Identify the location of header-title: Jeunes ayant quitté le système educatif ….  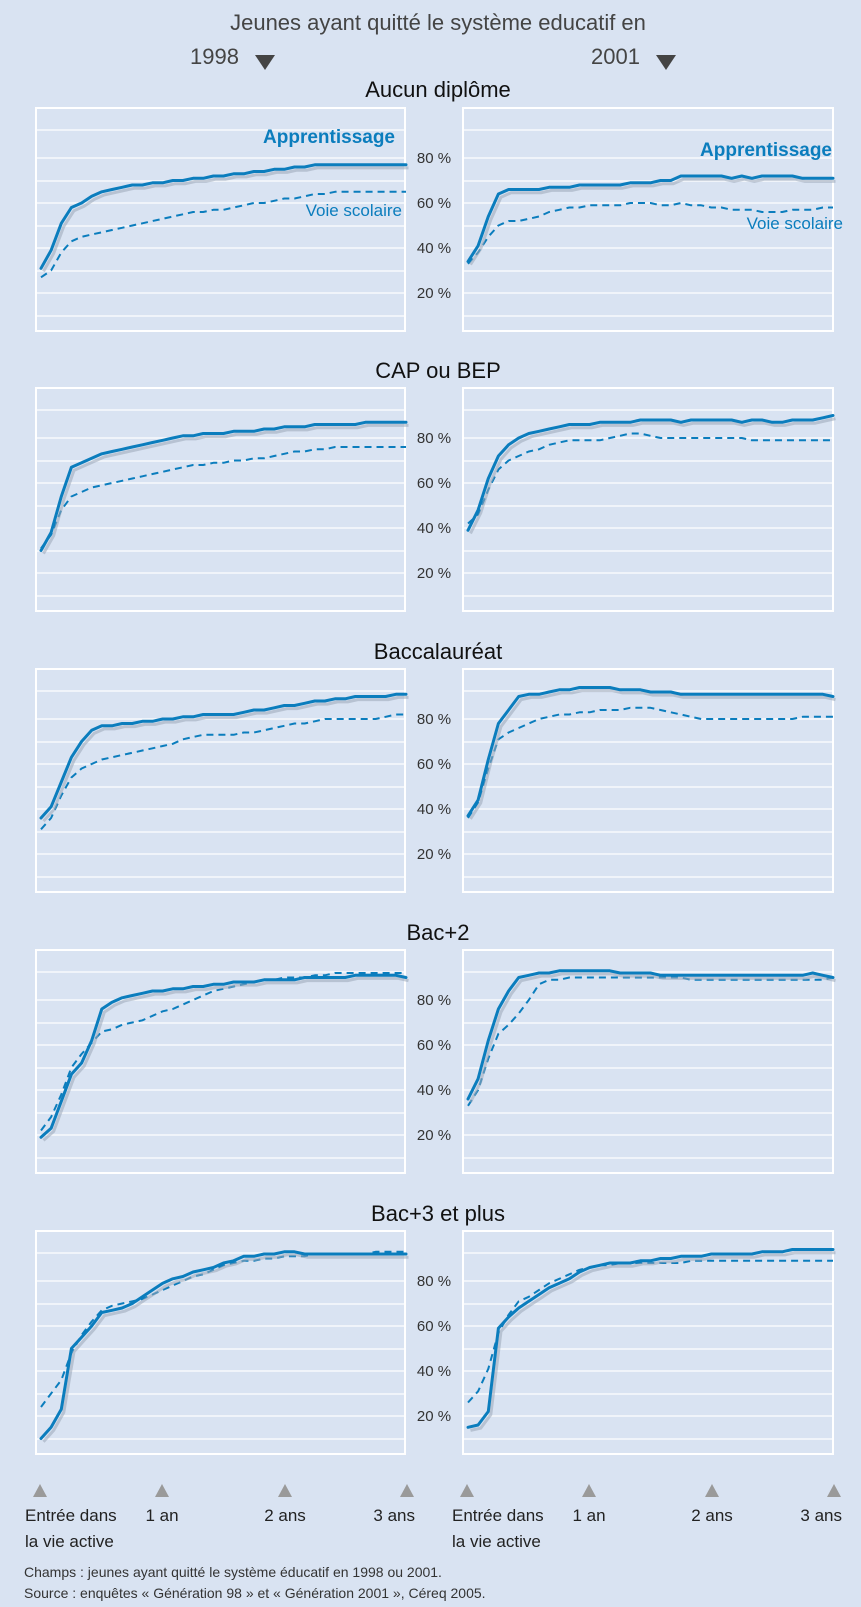
(438, 22).